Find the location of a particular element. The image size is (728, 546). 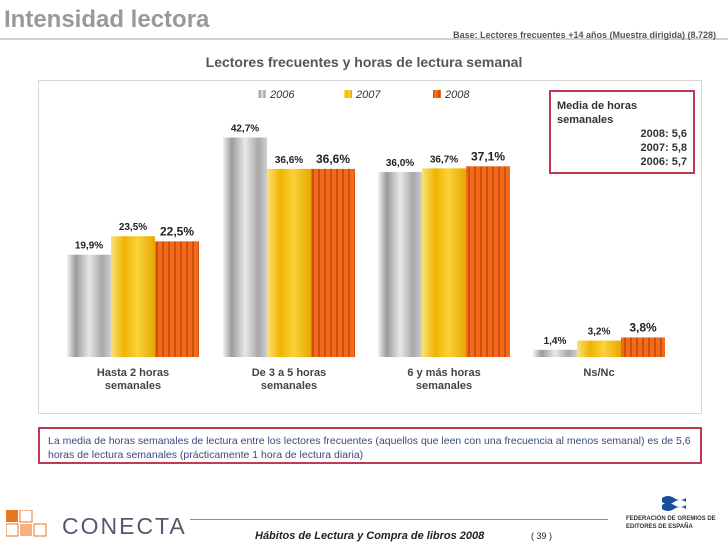

category-label-4: Ns/Nc is located at coordinates (598, 373).